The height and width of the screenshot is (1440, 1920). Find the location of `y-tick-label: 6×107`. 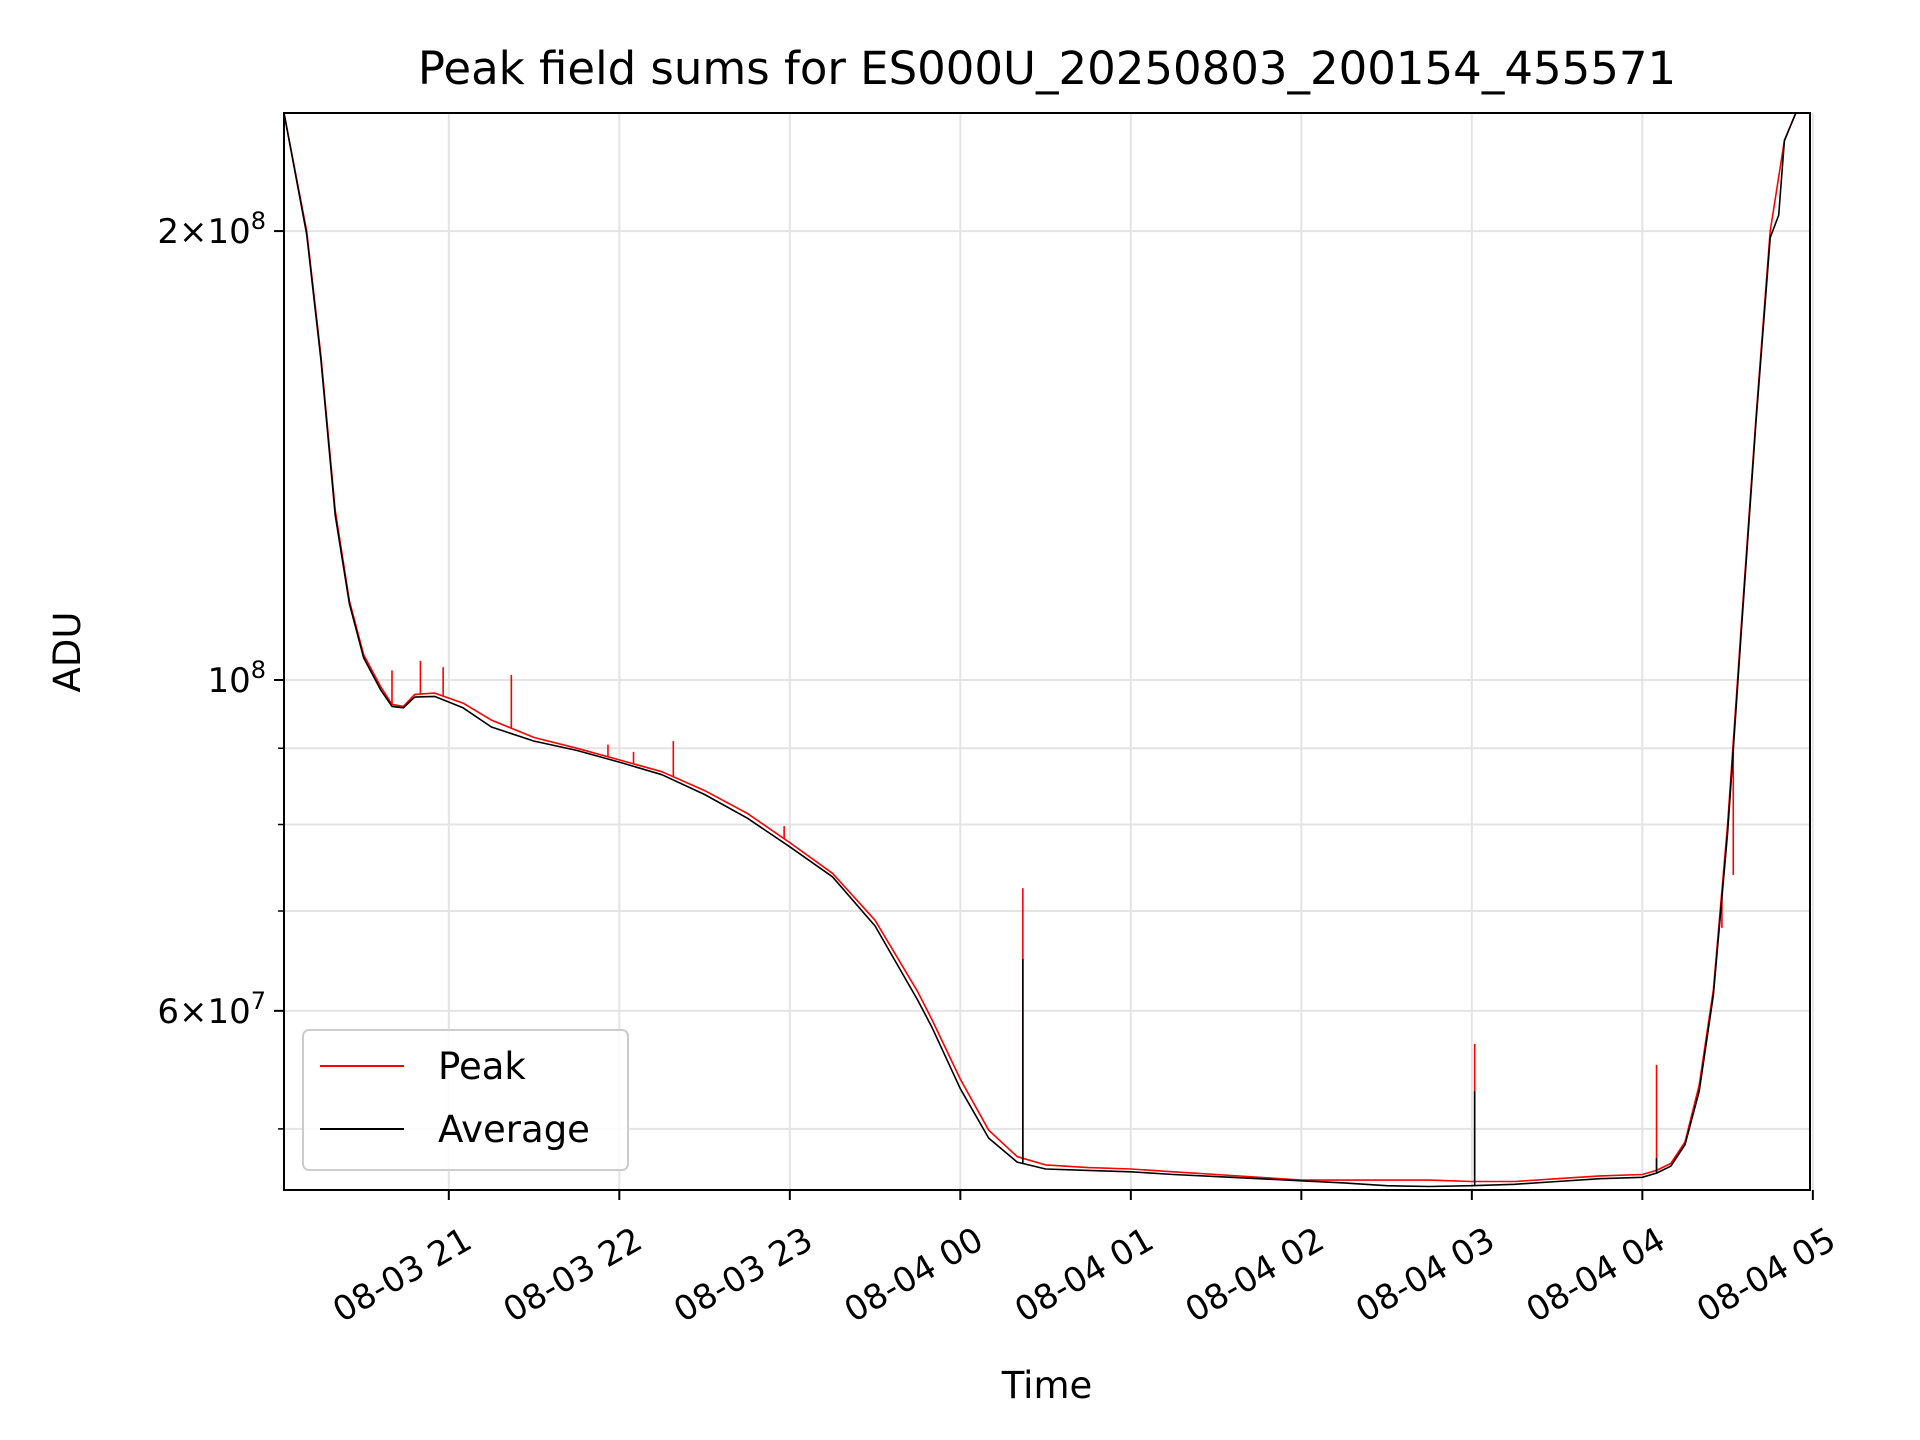

y-tick-label: 6×107 is located at coordinates (211, 1009).